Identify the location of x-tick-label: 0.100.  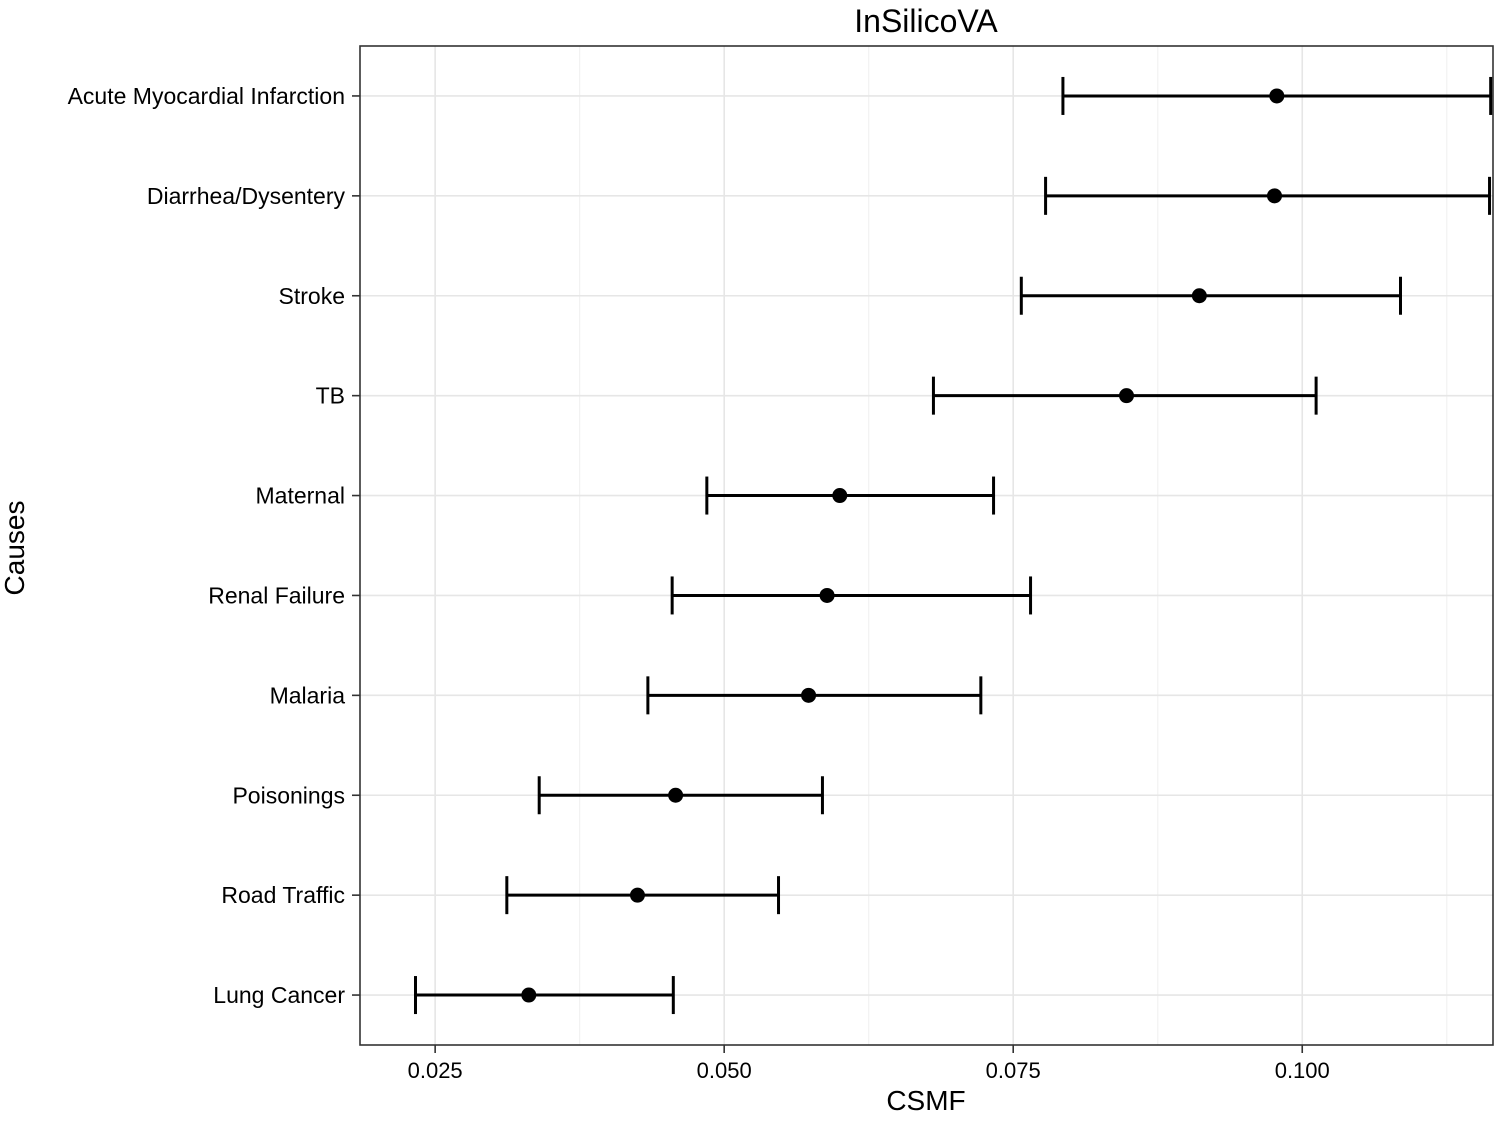
(1302, 1070).